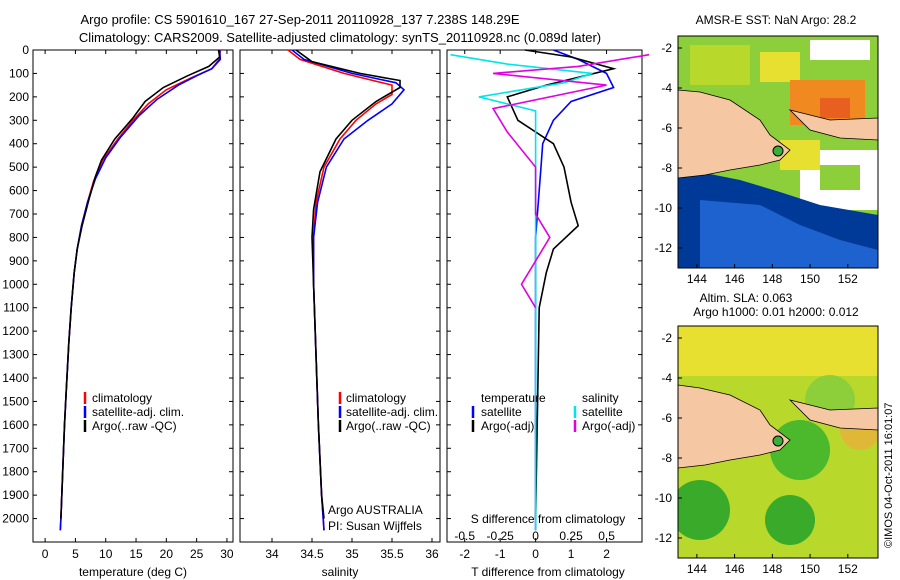  What do you see at coordinates (25, 50) in the screenshot?
I see `y-tick-label: 0` at bounding box center [25, 50].